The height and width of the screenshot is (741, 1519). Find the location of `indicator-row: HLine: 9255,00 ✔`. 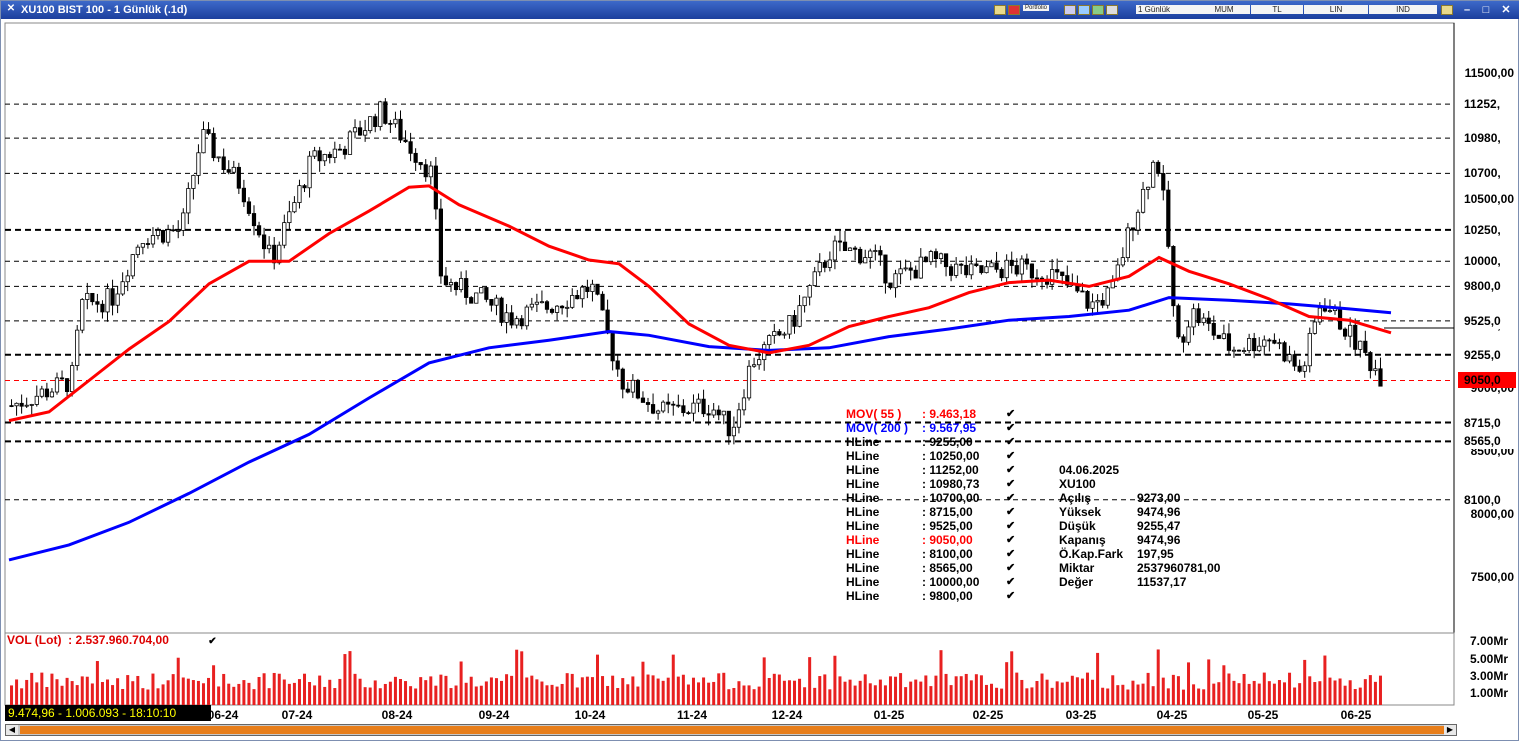

indicator-row: HLine: 9255,00 ✔ is located at coordinates (936, 442).